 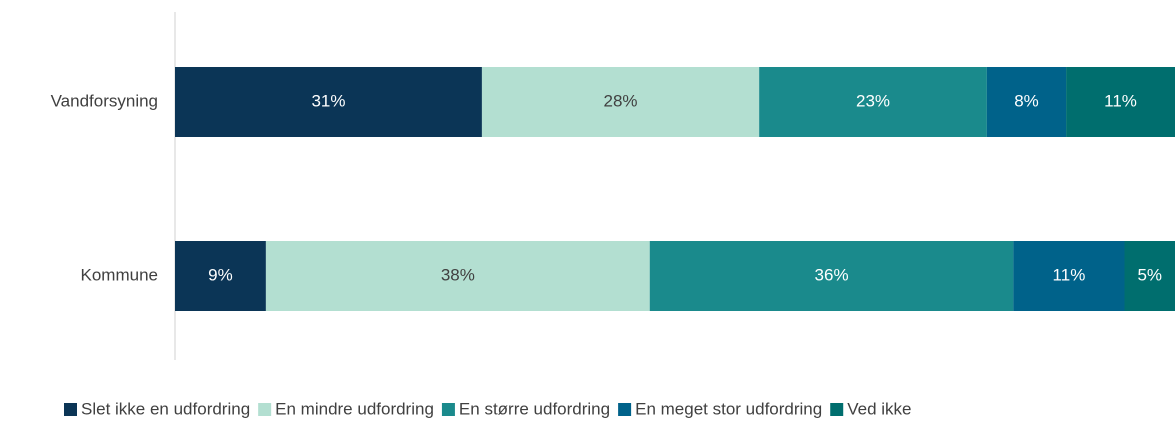 I want to click on data-label: 8%, so click(x=1026, y=100).